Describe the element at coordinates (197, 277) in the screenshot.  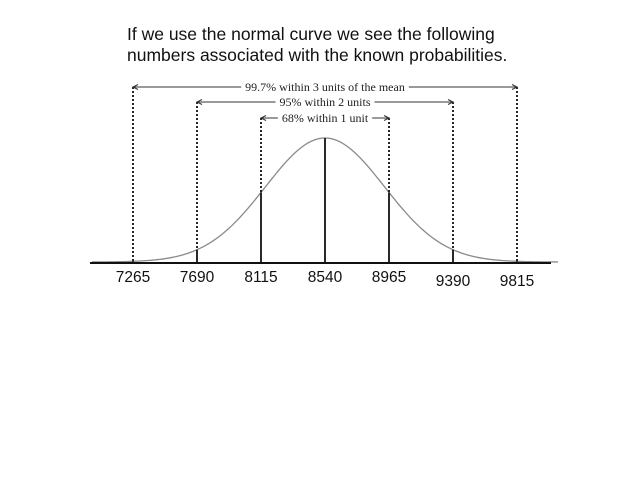
I see `x-tick-label: 7690` at that location.